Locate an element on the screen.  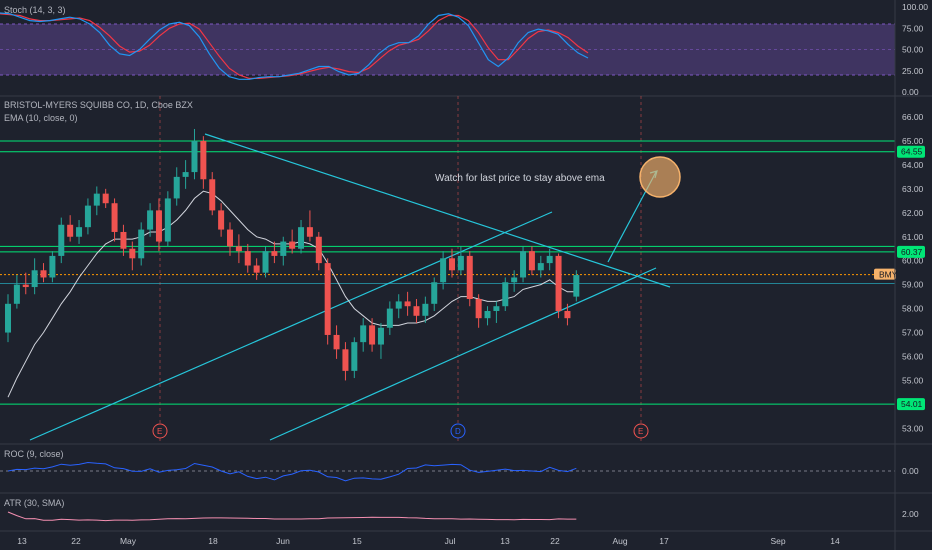
price-tick: 63.00 is located at coordinates (913, 189).